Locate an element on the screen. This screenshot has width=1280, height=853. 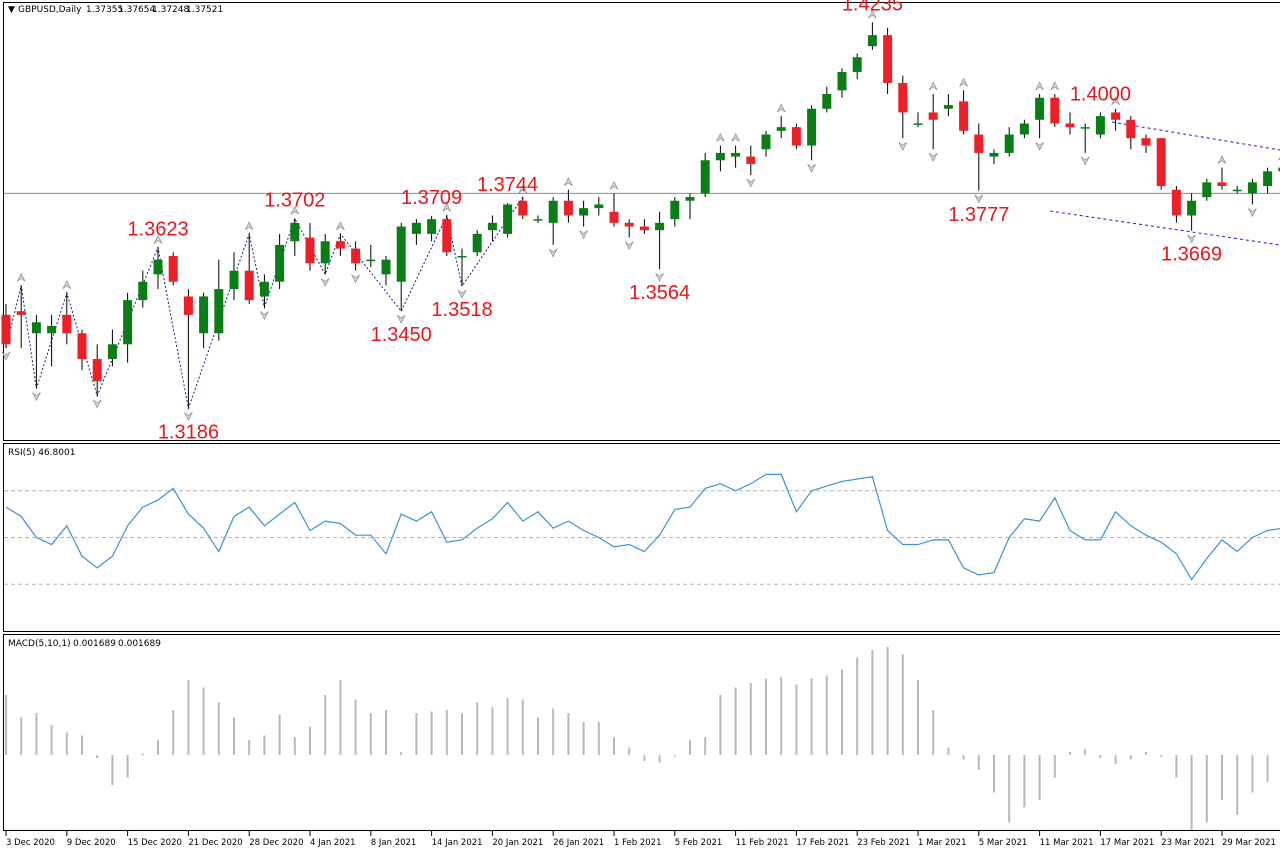
date-label: 5 Mar 2021 is located at coordinates (1003, 843).